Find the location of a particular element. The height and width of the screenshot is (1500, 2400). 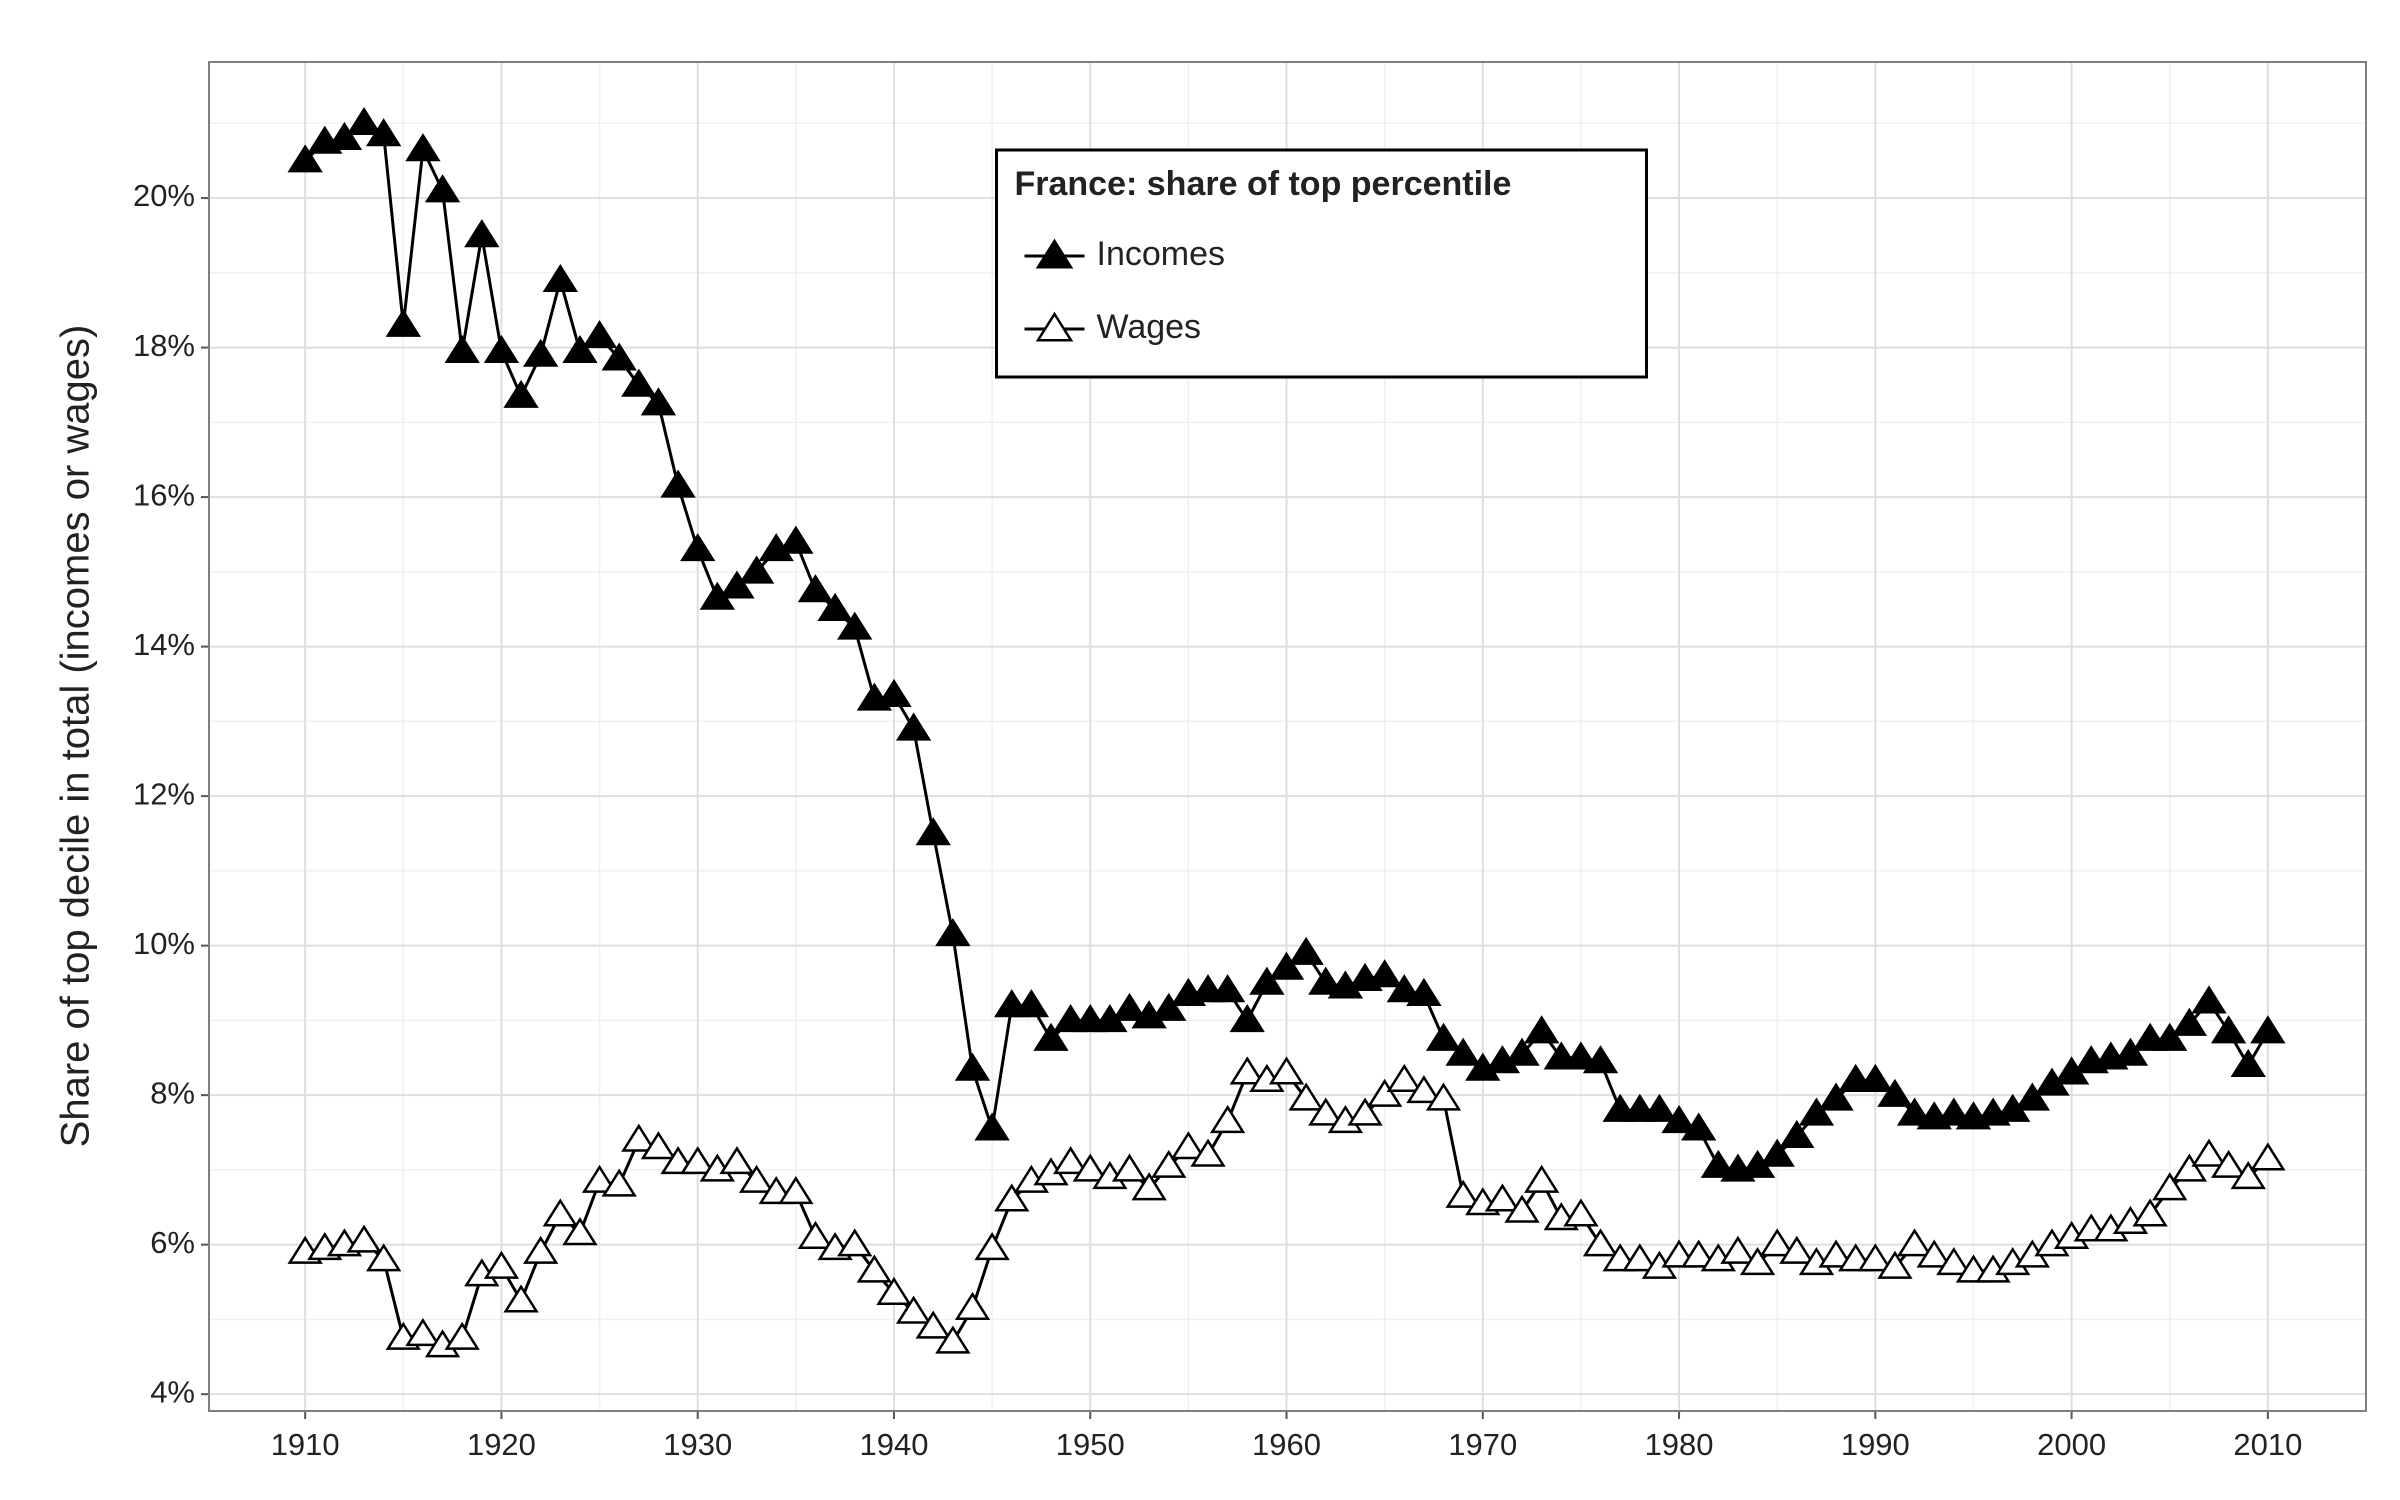

x-tick-label: 1940 is located at coordinates (893, 1444).